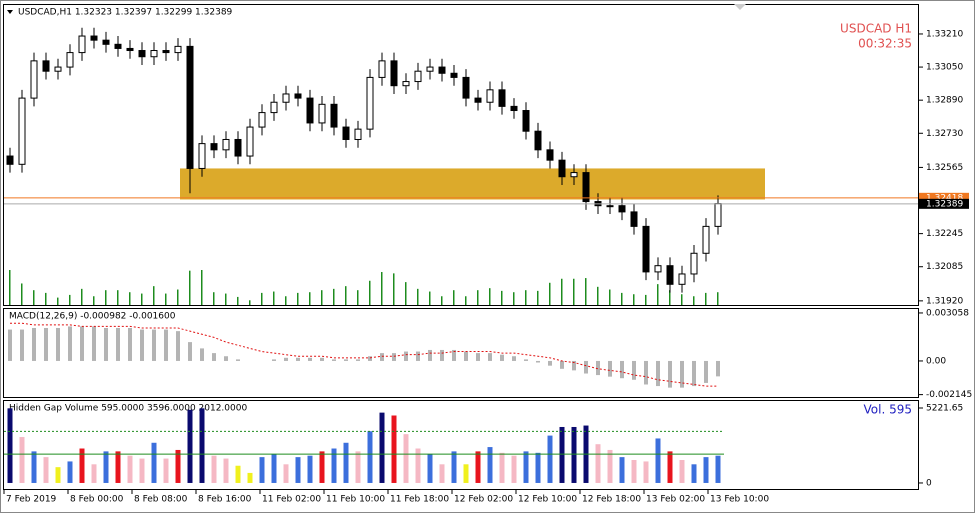 Image resolution: width=975 pixels, height=513 pixels. Describe the element at coordinates (472, 184) in the screenshot. I see `zone` at that location.